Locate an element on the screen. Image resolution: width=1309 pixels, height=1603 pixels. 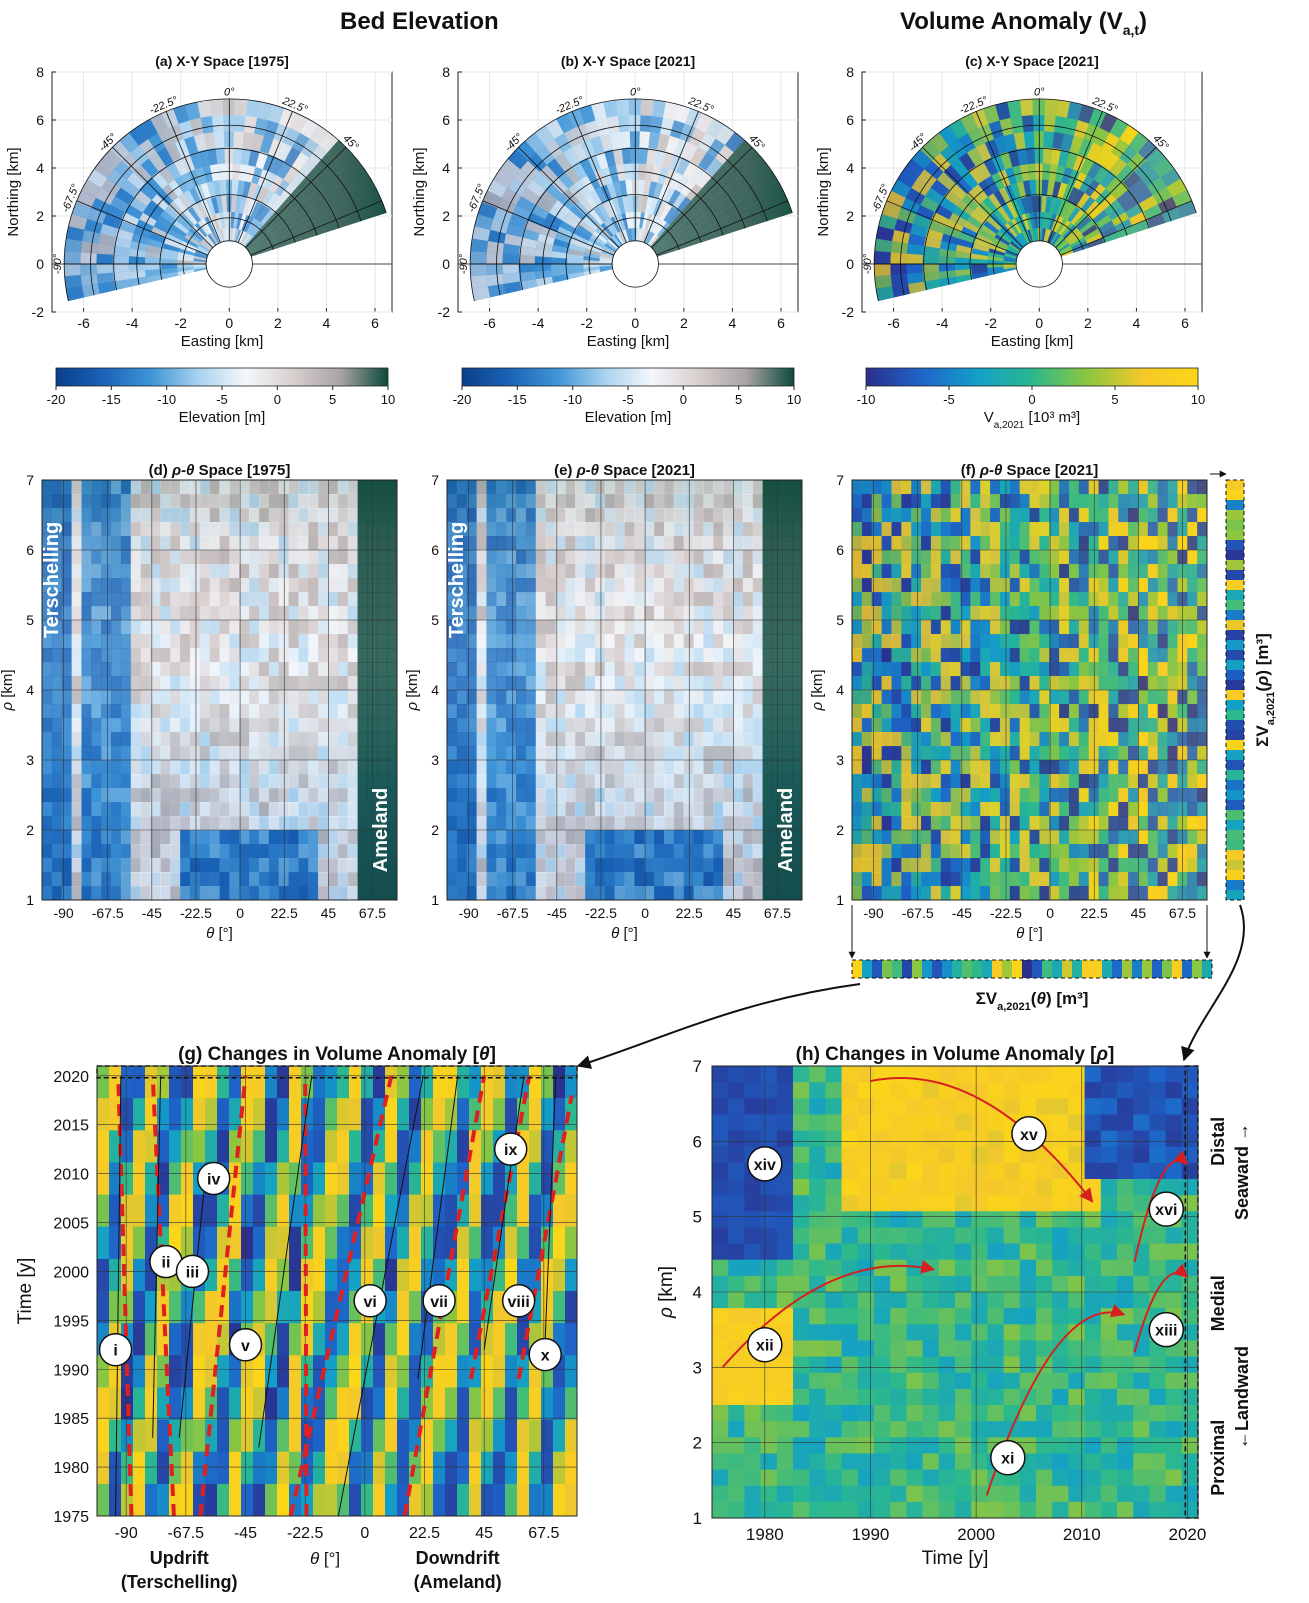
sigma-rho-cell is located at coordinates (1235, 795).